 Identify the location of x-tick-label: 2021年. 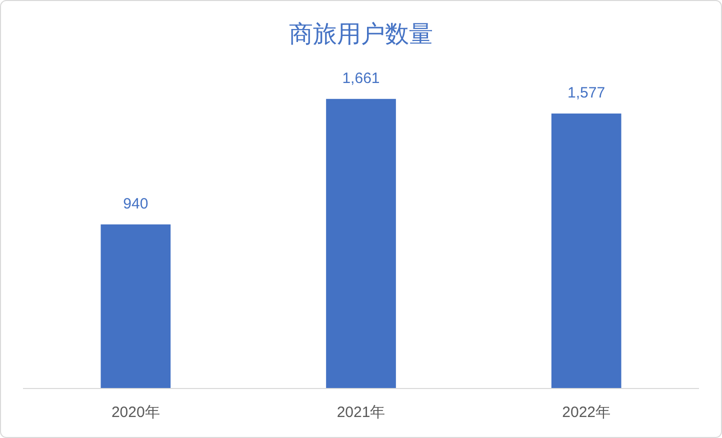
(361, 412).